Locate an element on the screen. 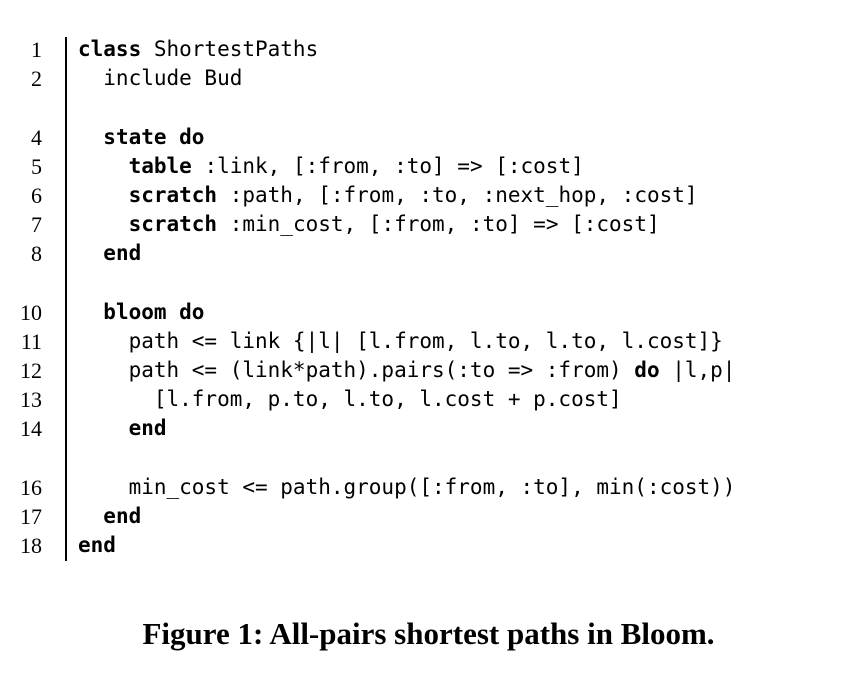 This screenshot has width=857, height=688. code-token: :min_cost, [:from, :to] => [:cost] is located at coordinates (438, 224).